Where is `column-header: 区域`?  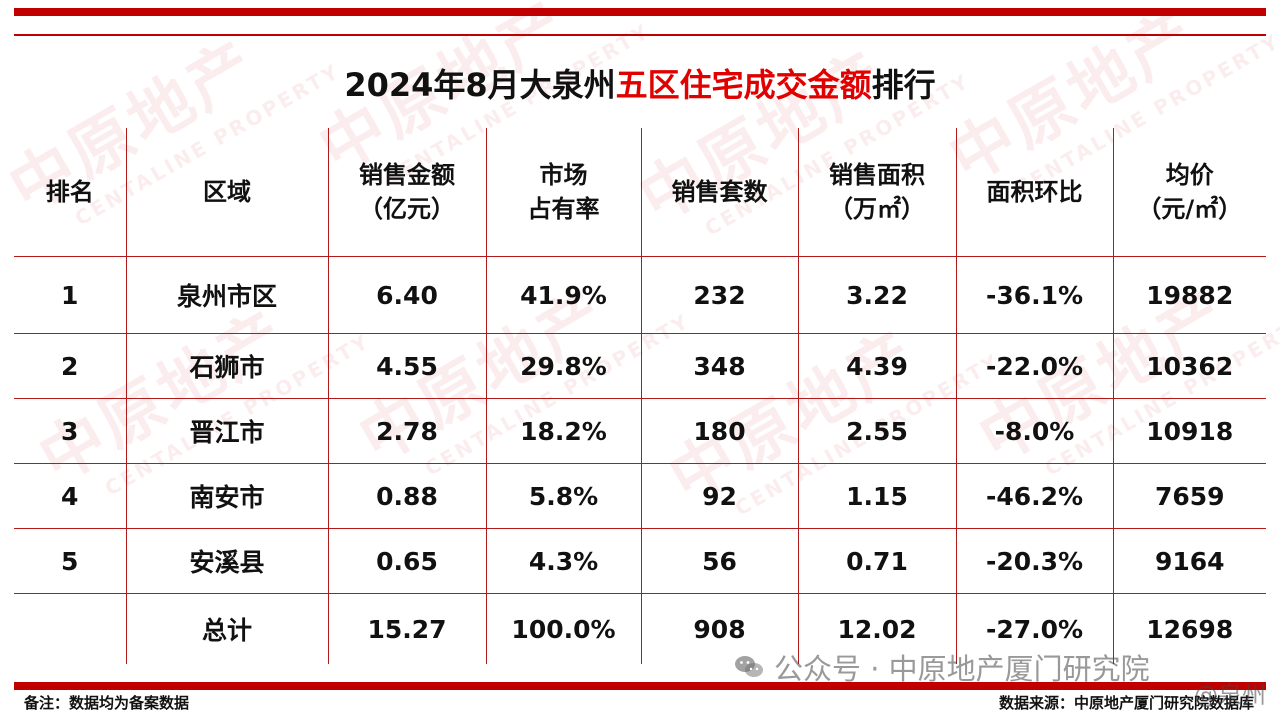
column-header: 区域 is located at coordinates (227, 192).